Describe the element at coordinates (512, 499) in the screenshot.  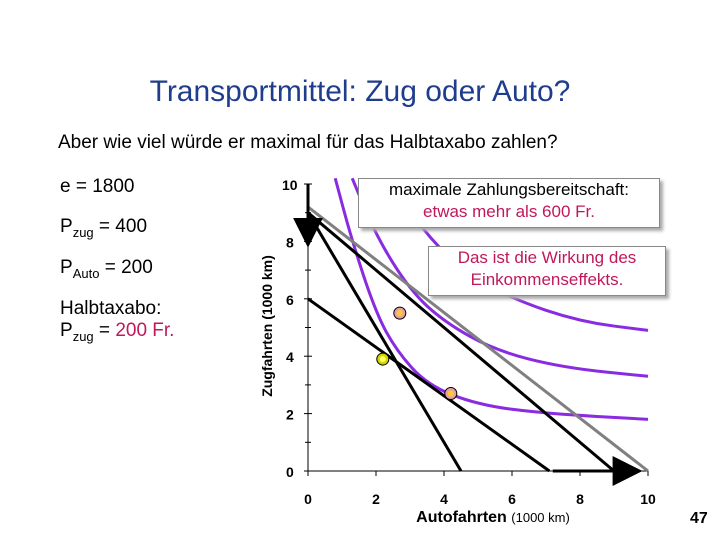
I see `x-tick-label: 6` at that location.